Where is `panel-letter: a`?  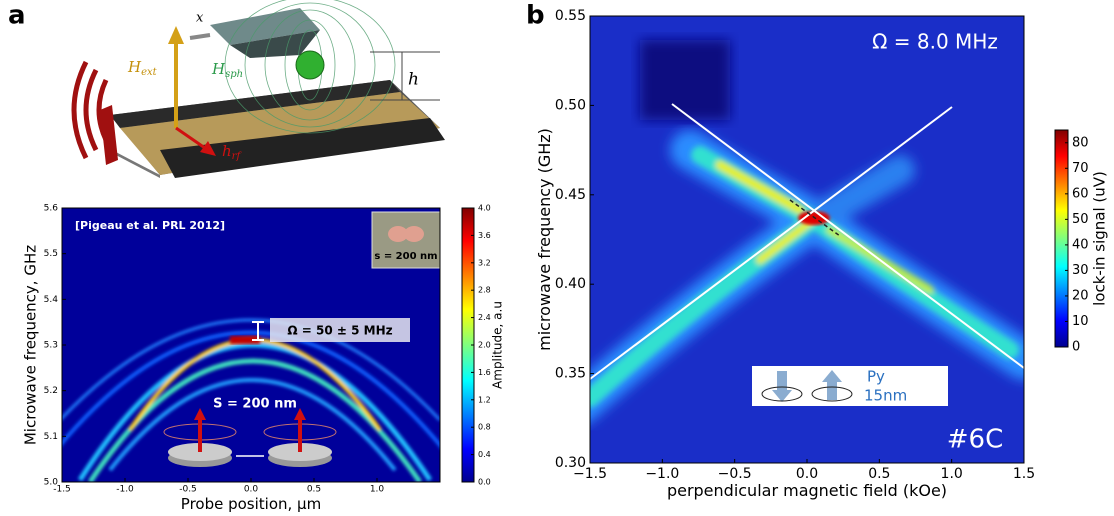 panel-letter: a is located at coordinates (17, 16).